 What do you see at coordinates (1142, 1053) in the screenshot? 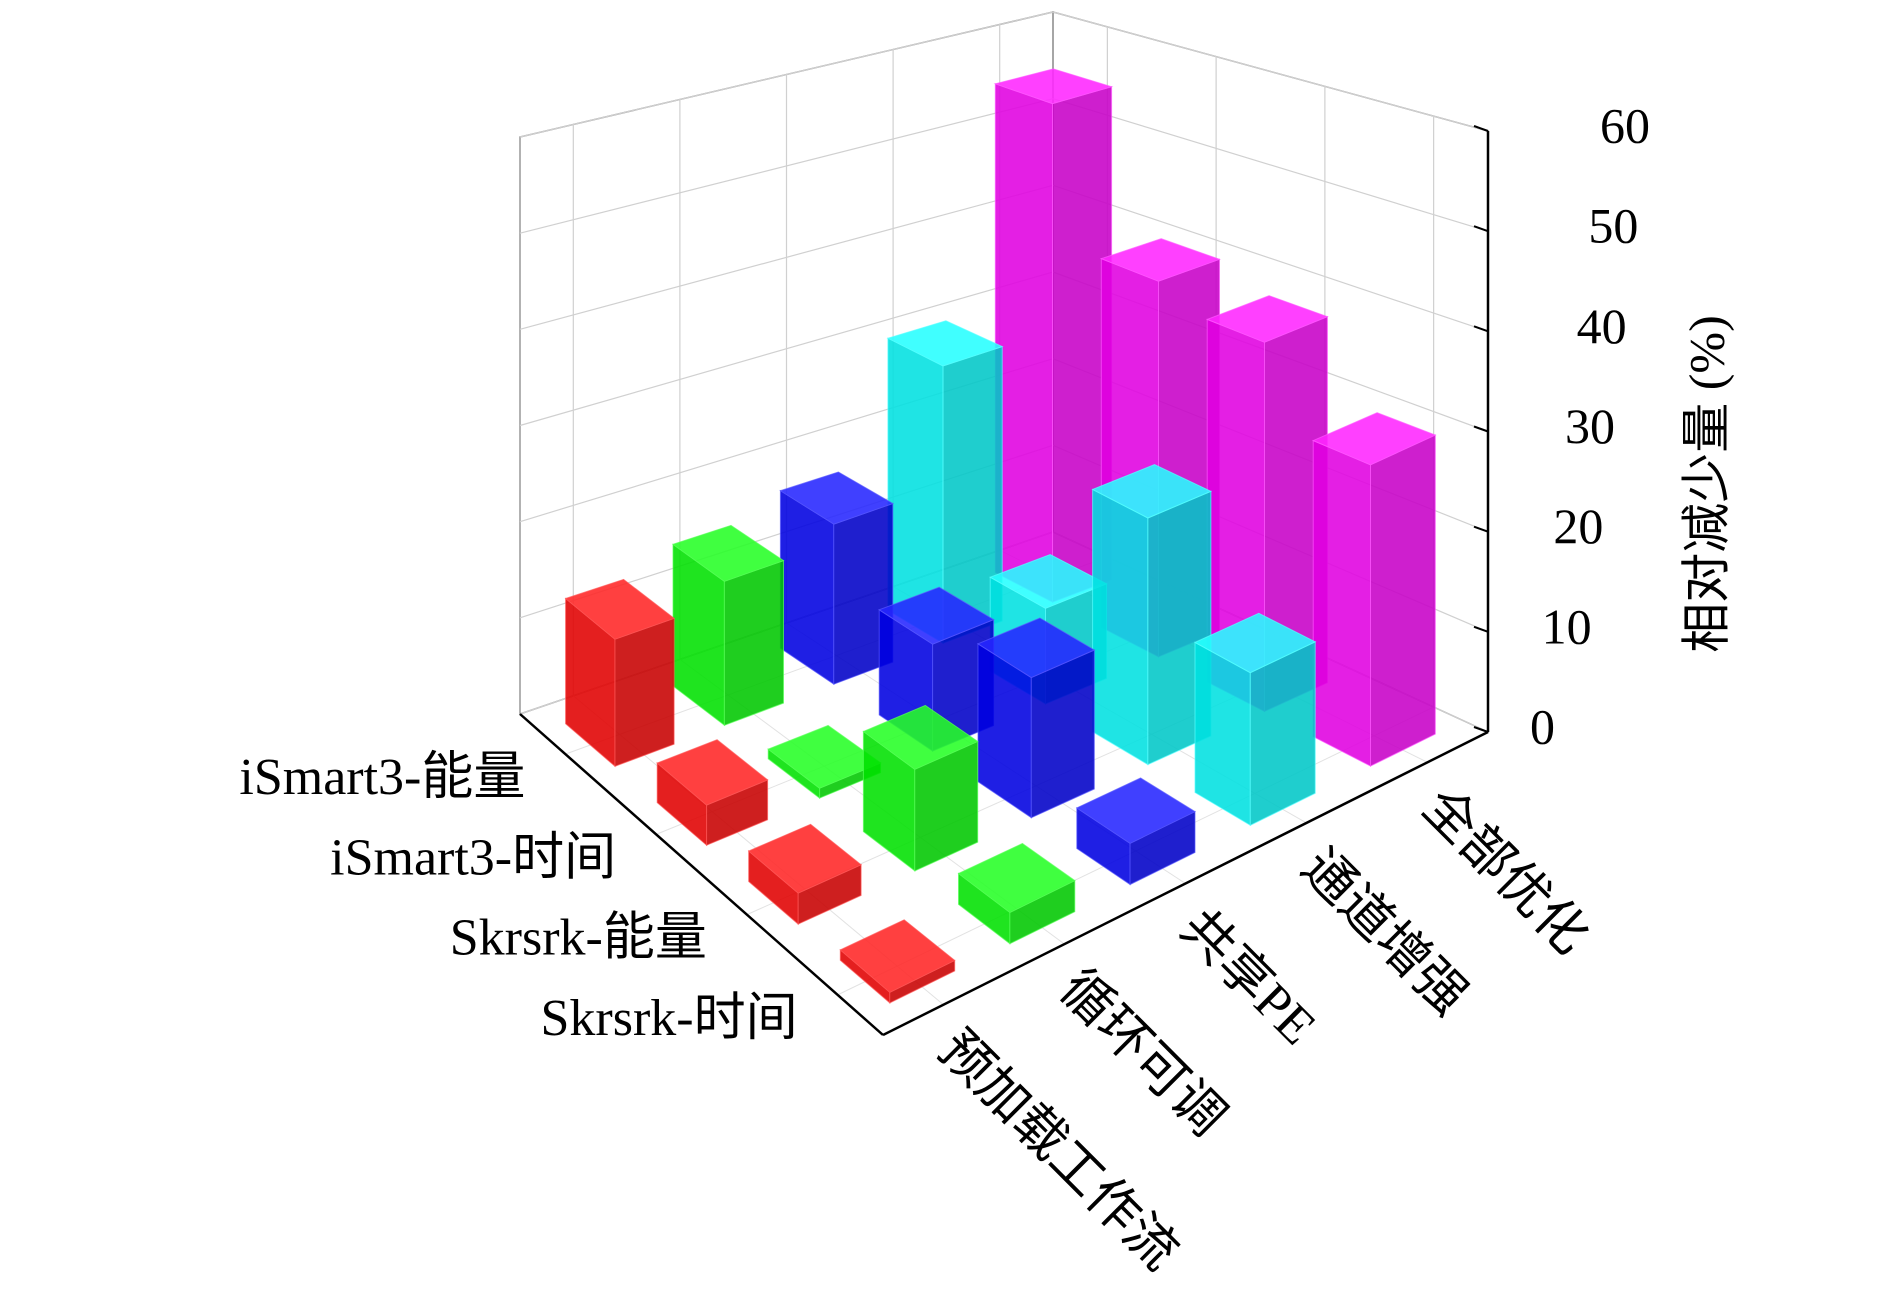
I see `x-tick-label: 循环可调` at bounding box center [1142, 1053].